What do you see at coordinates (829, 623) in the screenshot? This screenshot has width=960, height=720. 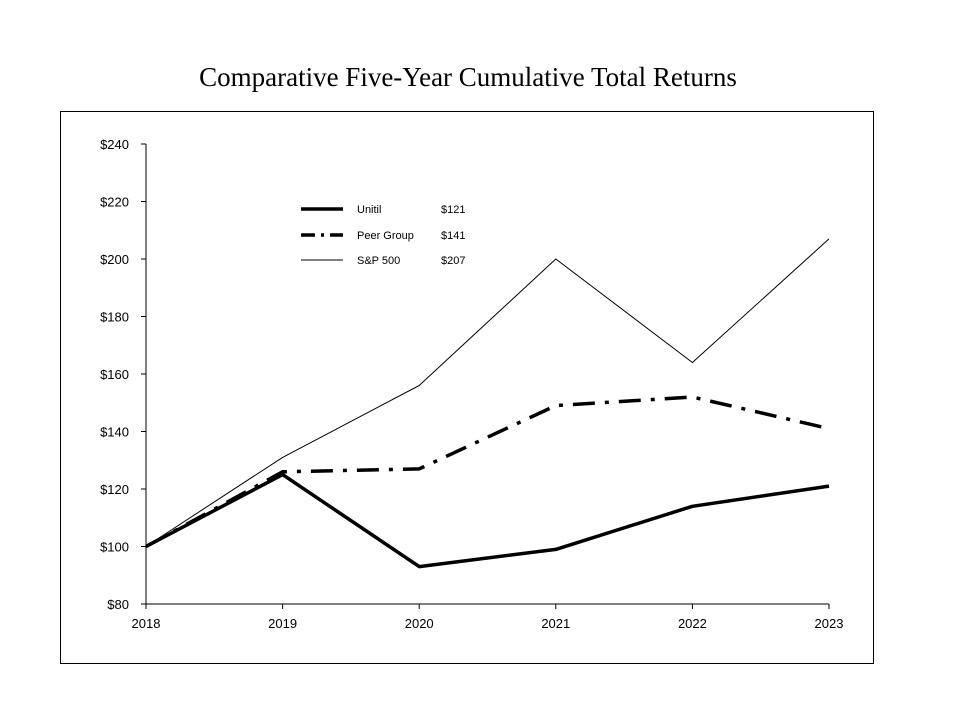 I see `x-tick-label: 2023` at bounding box center [829, 623].